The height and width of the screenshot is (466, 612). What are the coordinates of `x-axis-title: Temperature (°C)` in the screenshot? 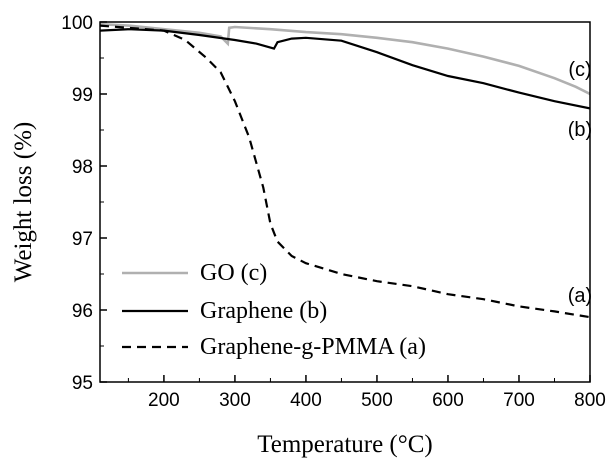 It's located at (345, 444).